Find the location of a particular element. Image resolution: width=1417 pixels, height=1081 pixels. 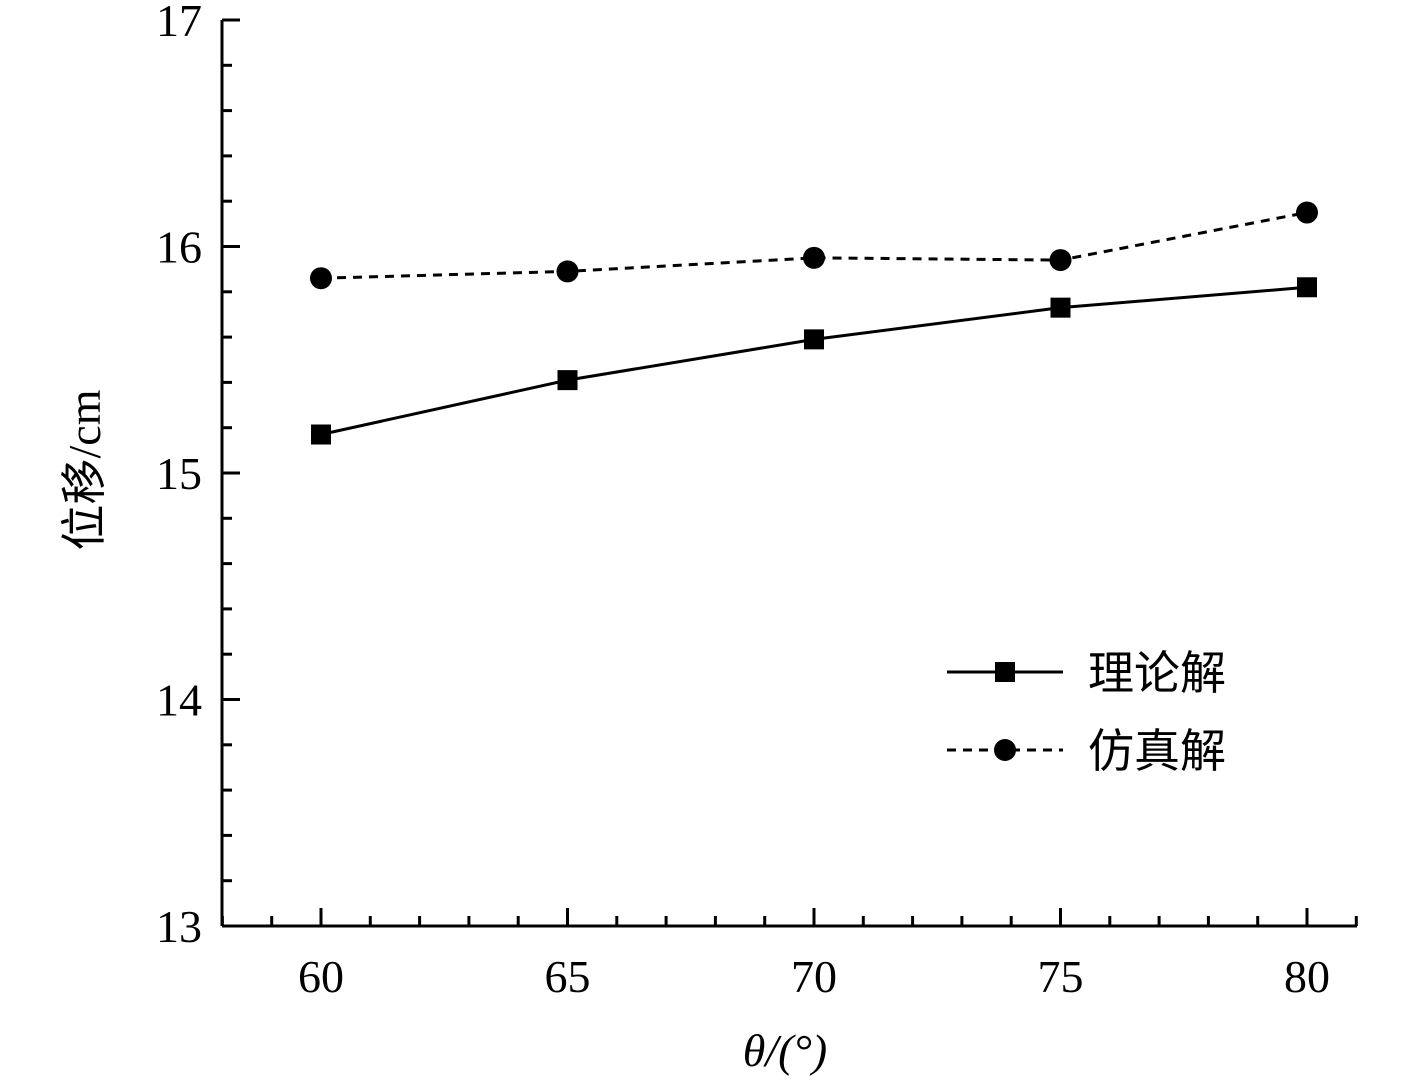

legend-entry-1: 理论解 is located at coordinates (1086, 673).